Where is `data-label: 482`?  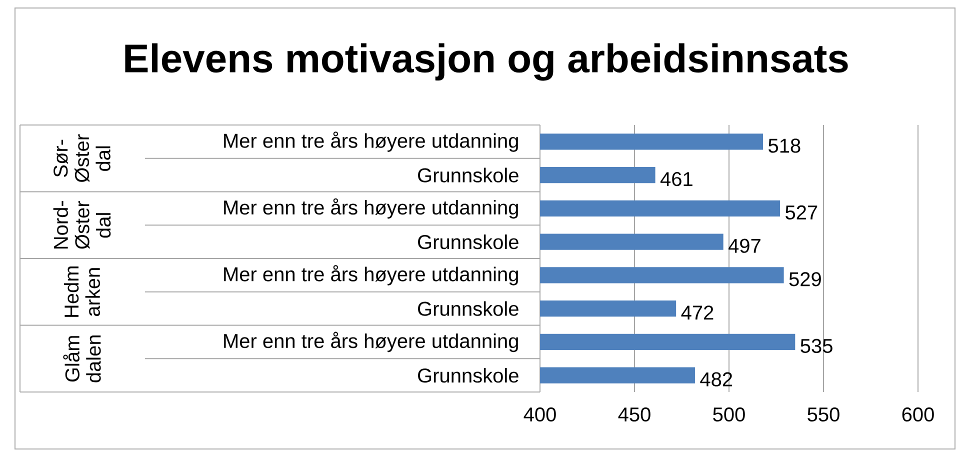
data-label: 482 is located at coordinates (716, 379).